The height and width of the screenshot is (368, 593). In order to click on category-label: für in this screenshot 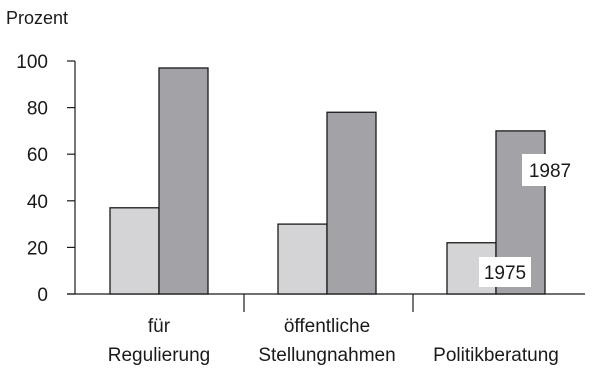, I will do `click(159, 326)`.